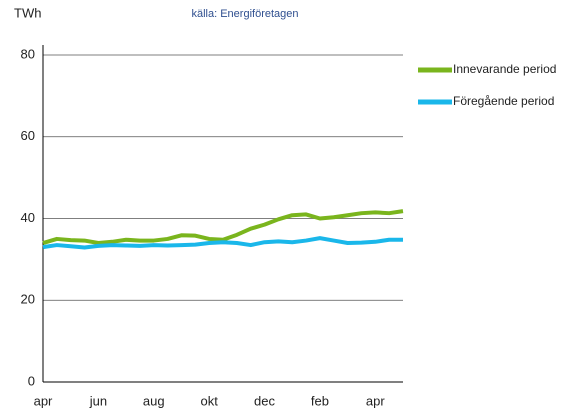 This screenshot has width=574, height=414. I want to click on y-tick-label: 20, so click(28, 299).